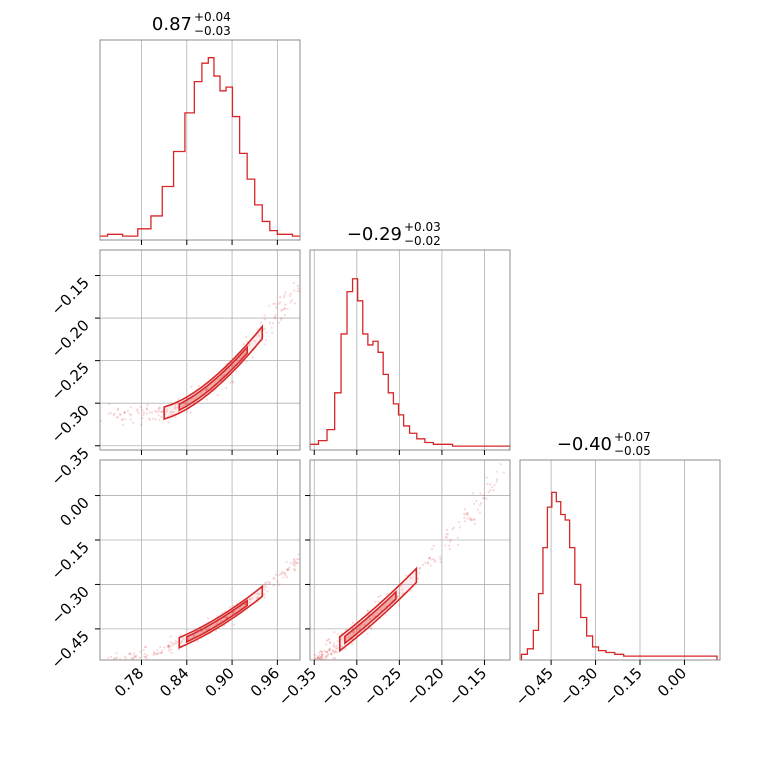  I want to click on y-tick-label: −0.30, so click(70, 605).